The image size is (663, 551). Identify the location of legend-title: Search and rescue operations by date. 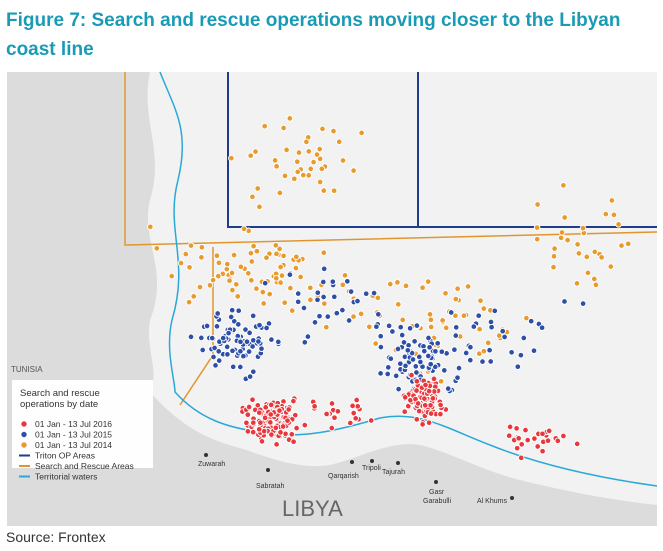
(60, 399).